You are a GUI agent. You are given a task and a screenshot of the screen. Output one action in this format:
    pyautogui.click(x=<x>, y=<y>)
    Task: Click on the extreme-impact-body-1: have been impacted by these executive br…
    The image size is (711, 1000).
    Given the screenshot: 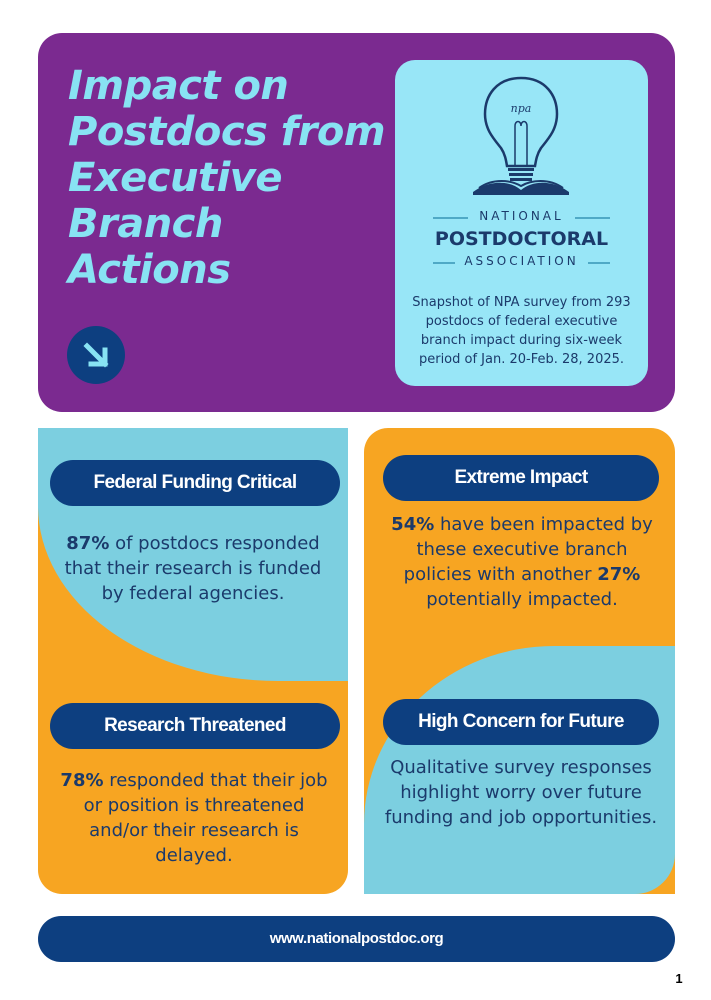 What is the action you would take?
    pyautogui.click(x=528, y=549)
    